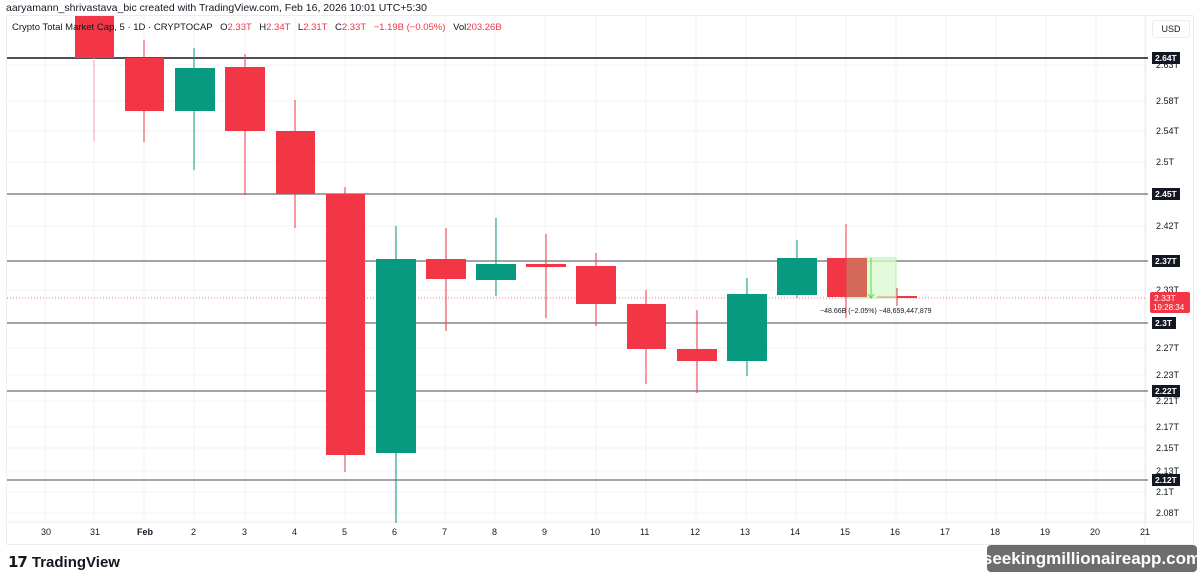 The height and width of the screenshot is (582, 1200). I want to click on current-price-badge: 2.33T 19:28:34, so click(1170, 302).